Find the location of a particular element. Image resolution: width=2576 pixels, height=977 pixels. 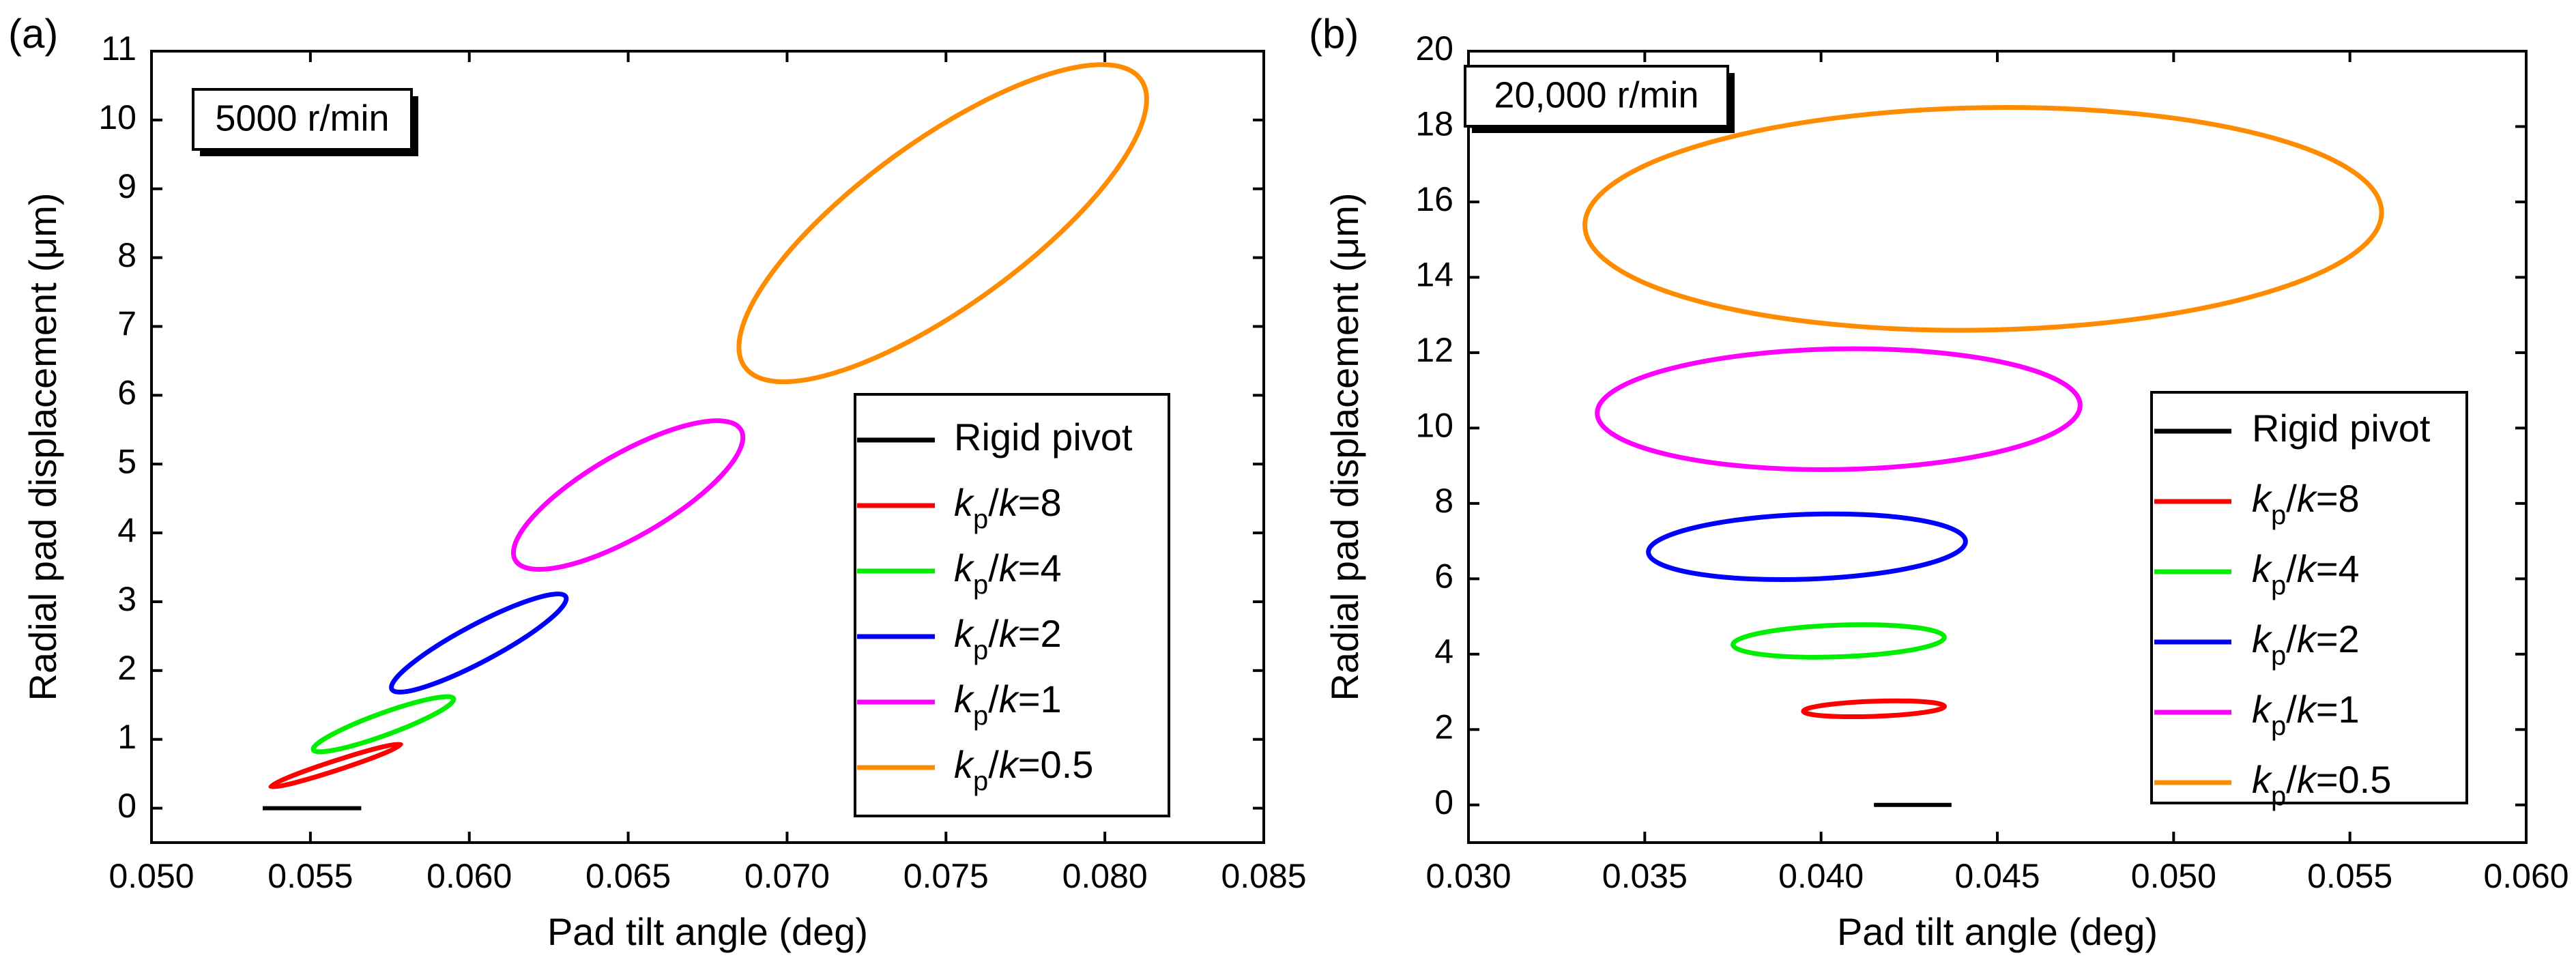

x-tick-label: 0.085 is located at coordinates (1263, 876).